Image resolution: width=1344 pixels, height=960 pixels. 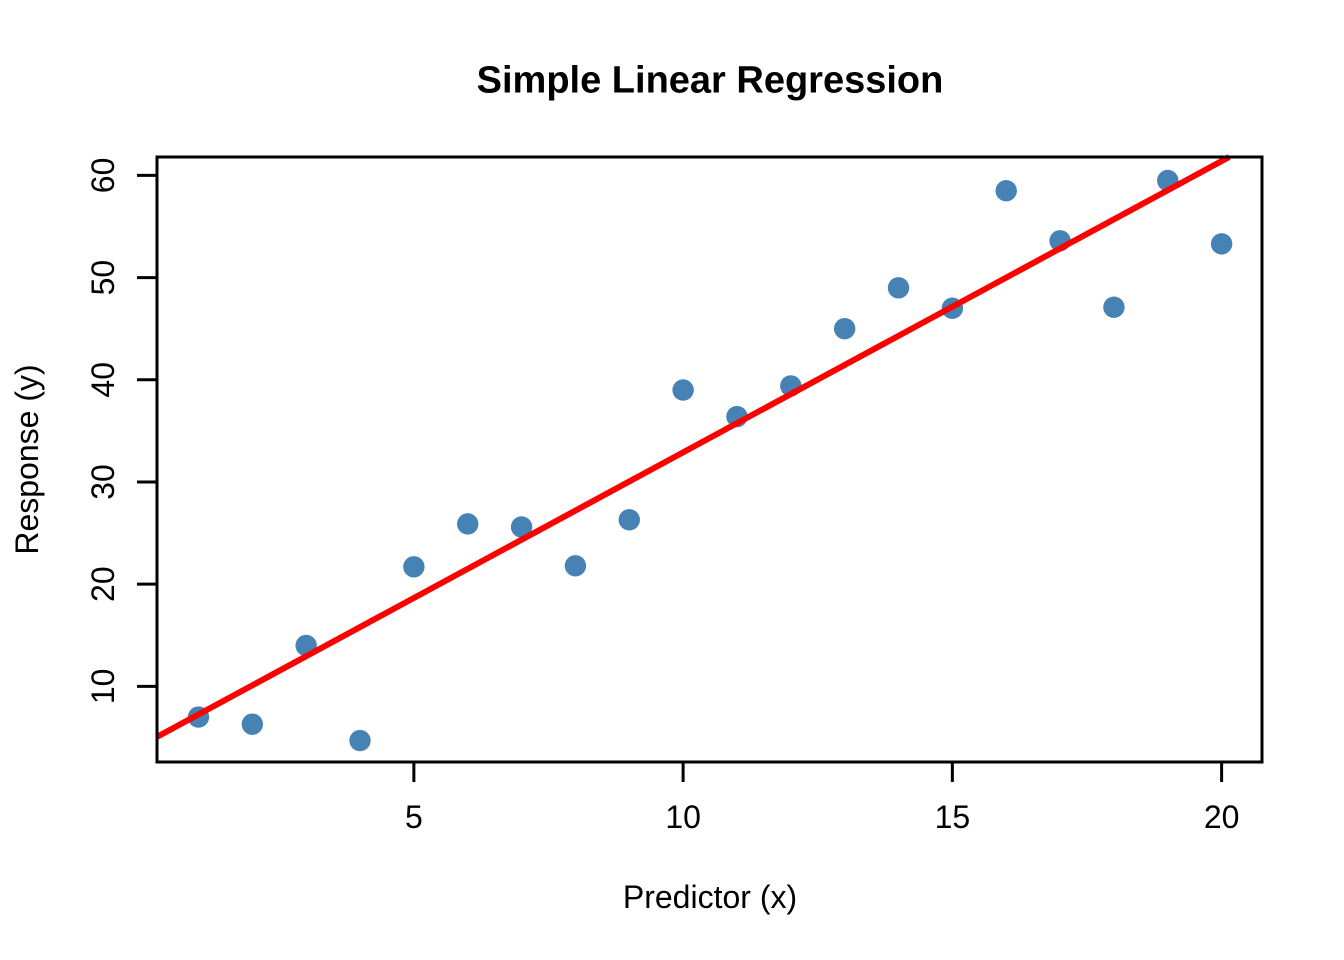 What do you see at coordinates (103, 482) in the screenshot?
I see `y-tick-label: 30` at bounding box center [103, 482].